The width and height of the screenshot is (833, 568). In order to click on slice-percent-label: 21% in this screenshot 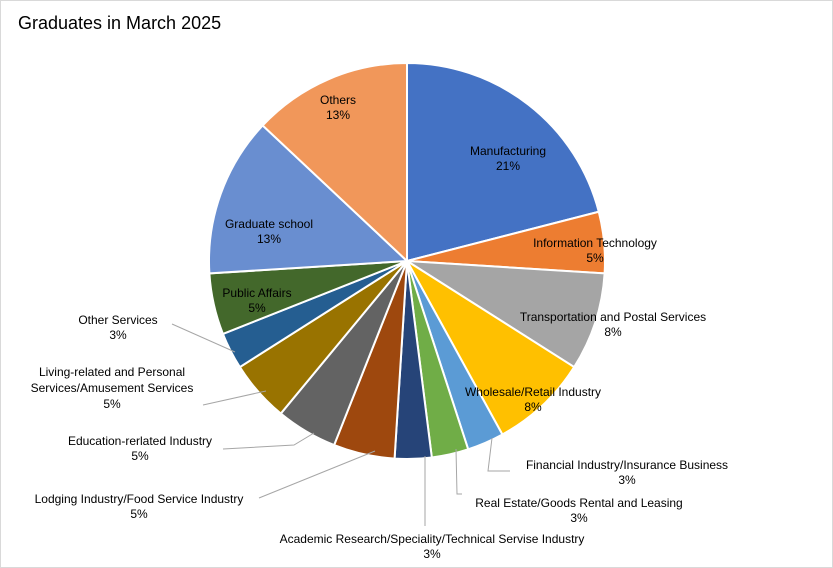, I will do `click(508, 166)`.